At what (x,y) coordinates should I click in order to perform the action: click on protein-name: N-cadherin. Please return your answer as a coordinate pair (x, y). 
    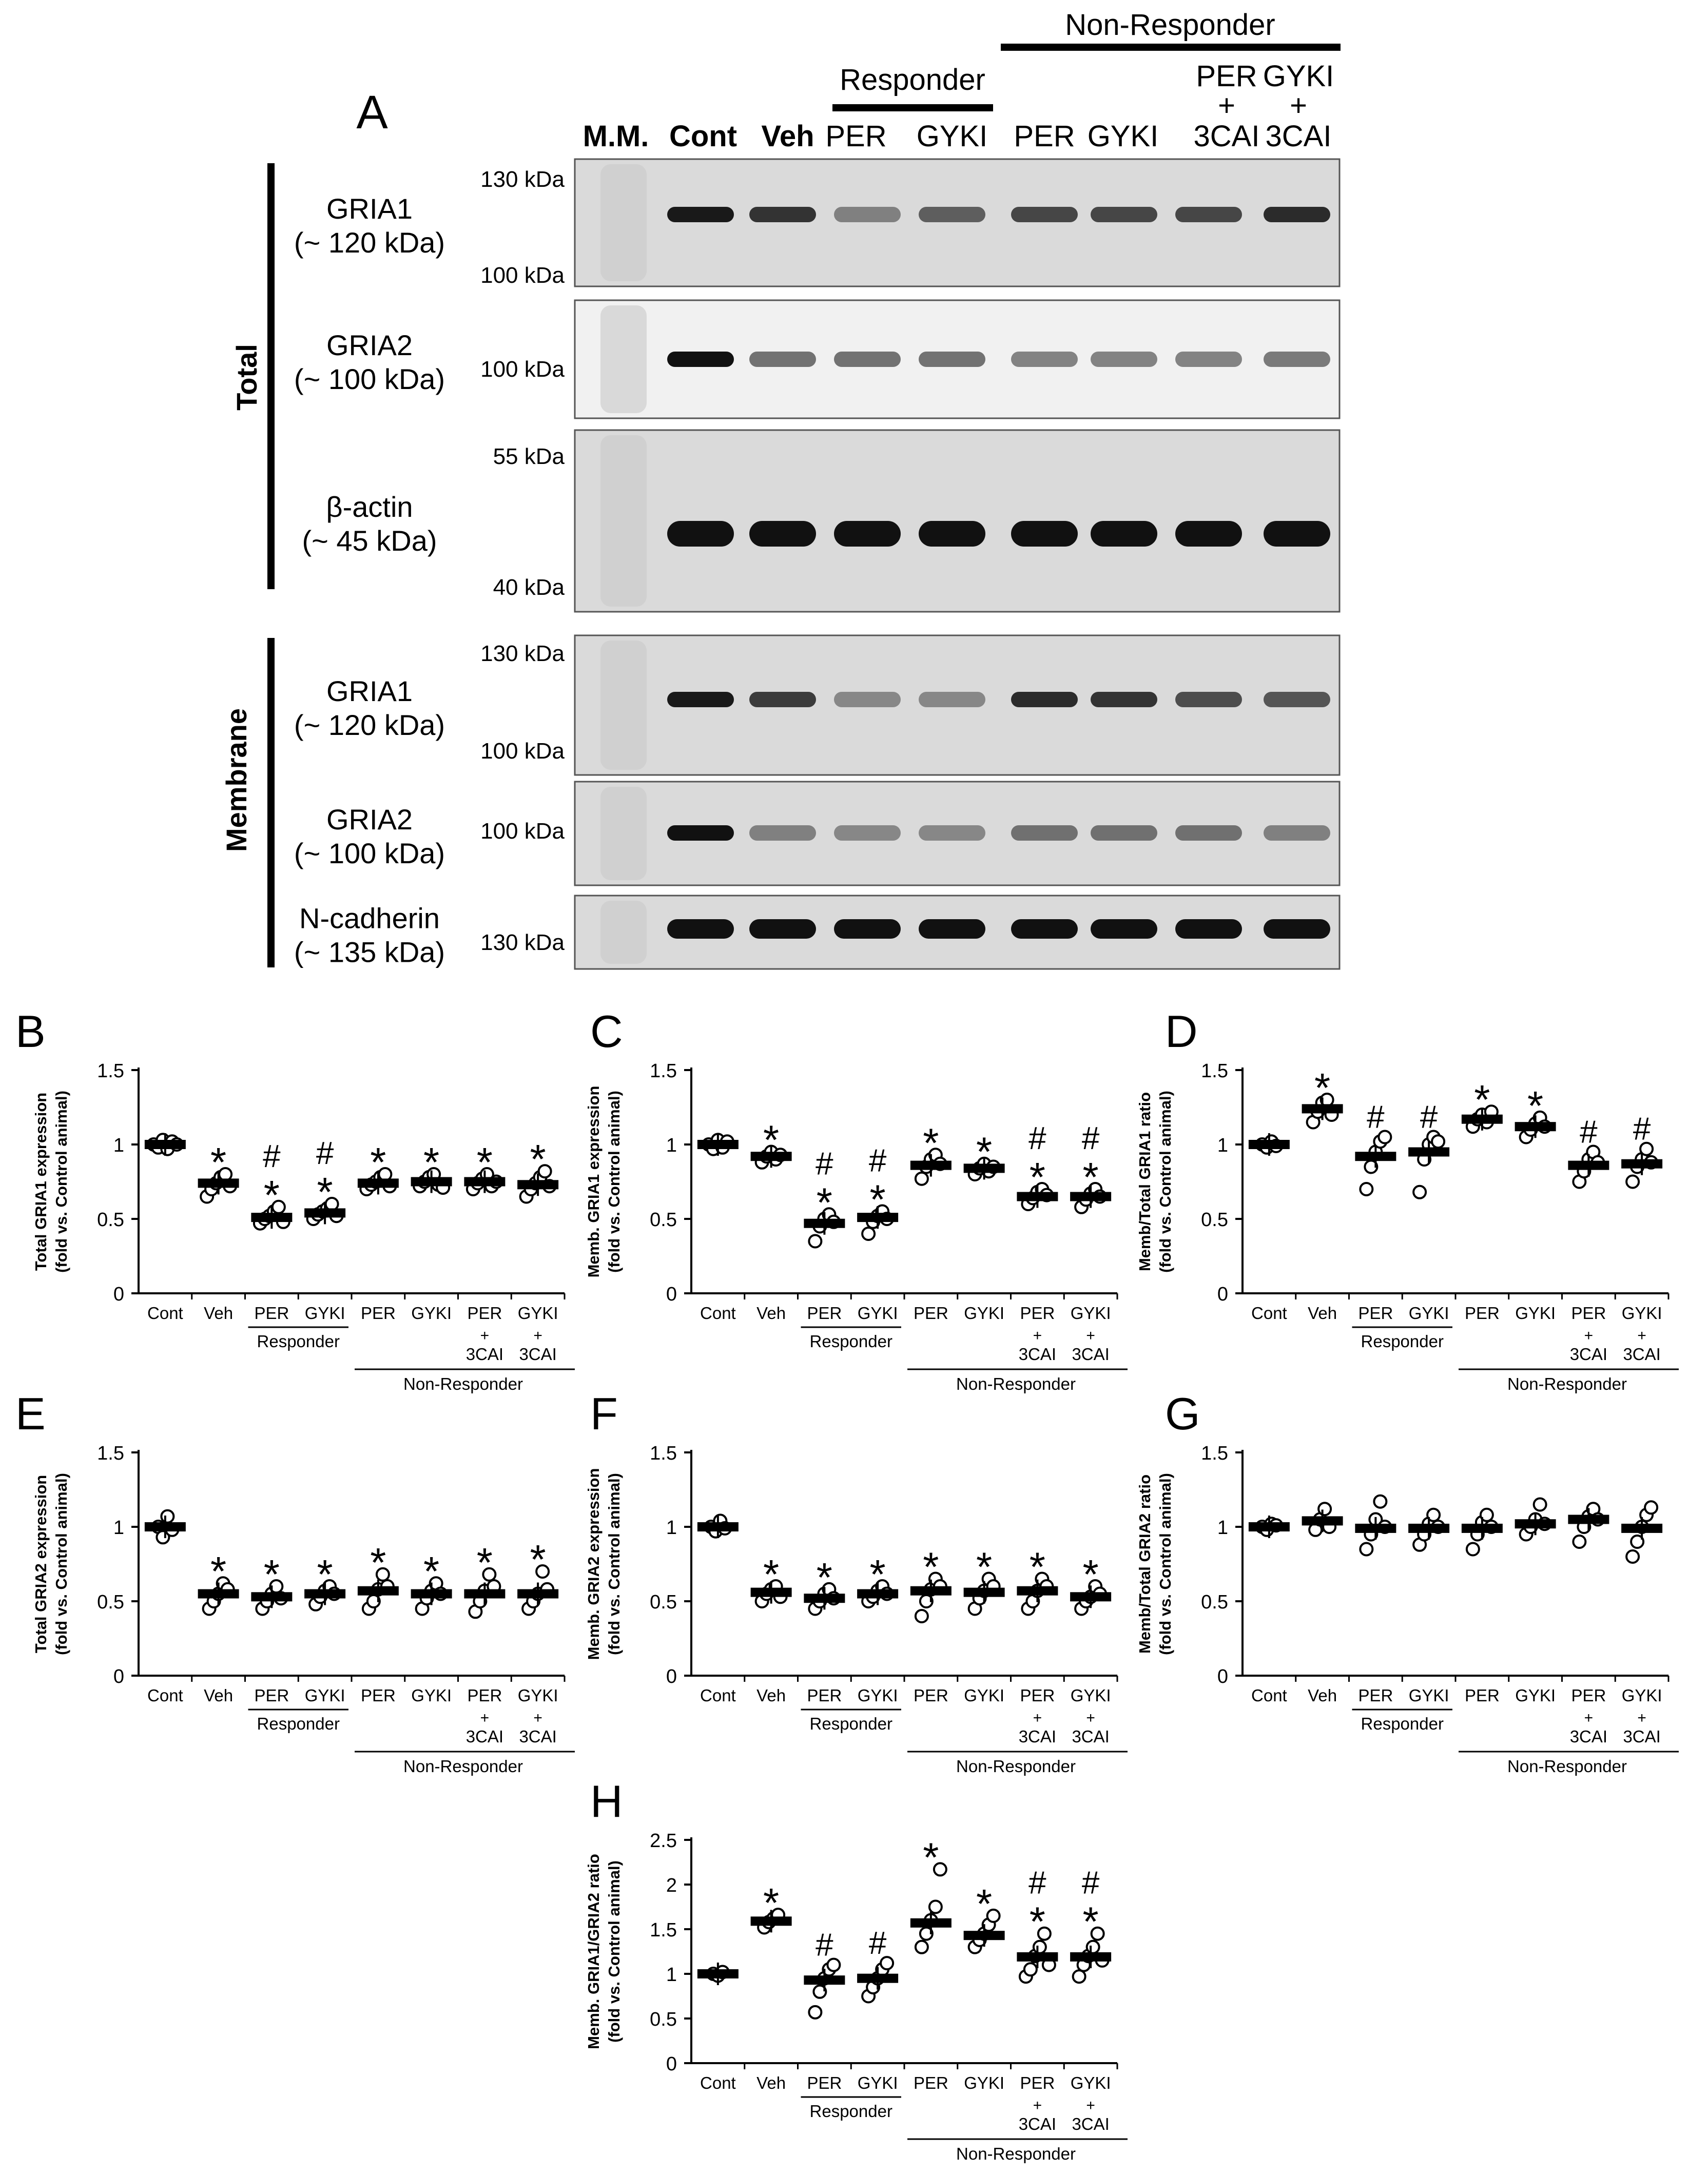
    Looking at the image, I should click on (369, 918).